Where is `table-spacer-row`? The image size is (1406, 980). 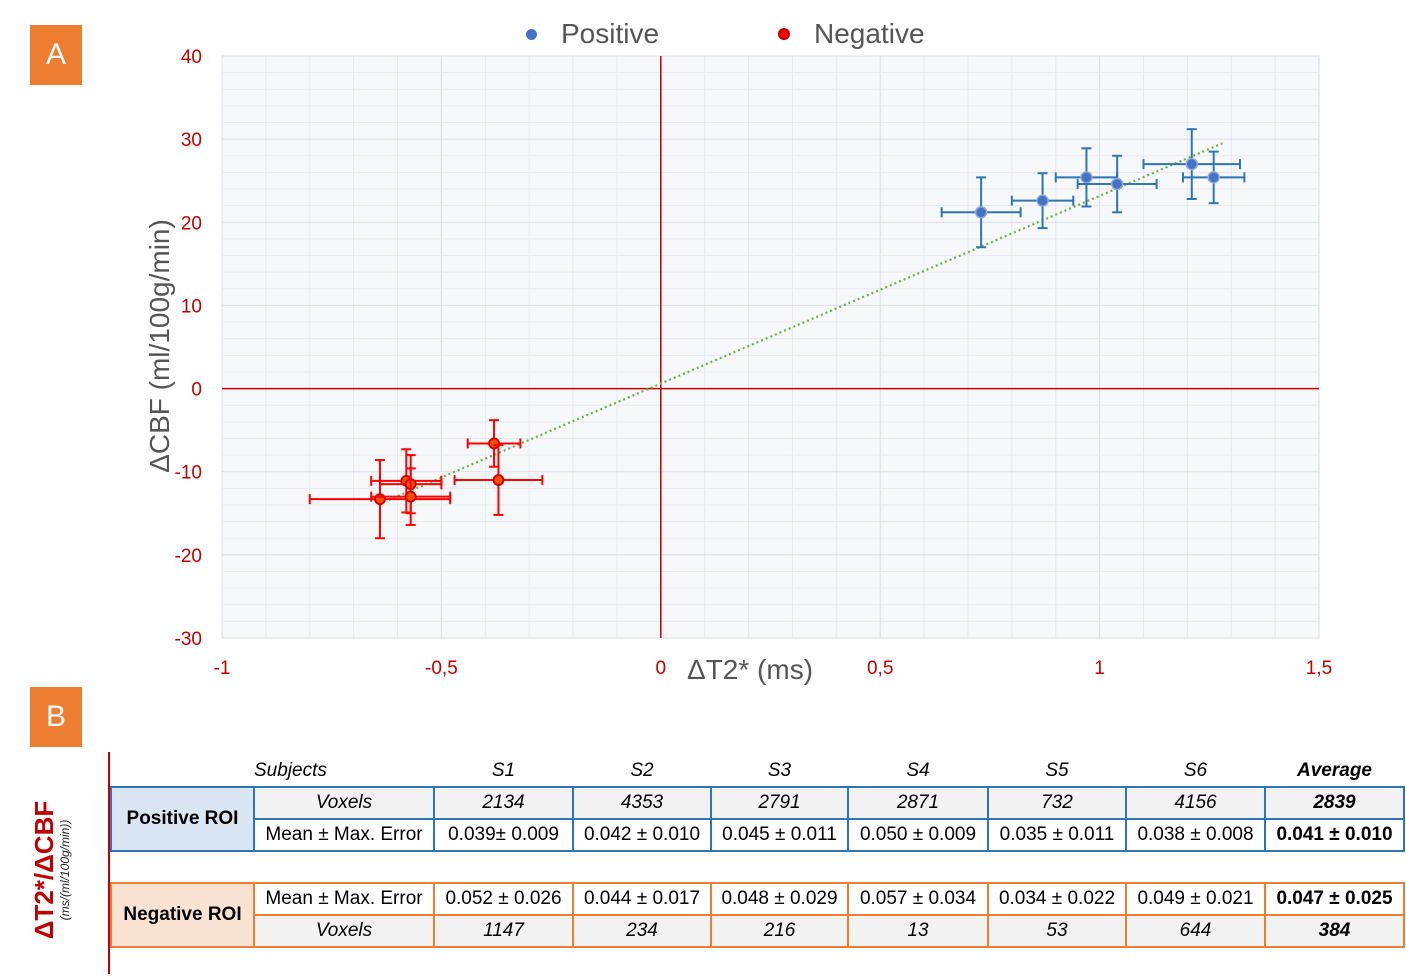
table-spacer-row is located at coordinates (757, 867).